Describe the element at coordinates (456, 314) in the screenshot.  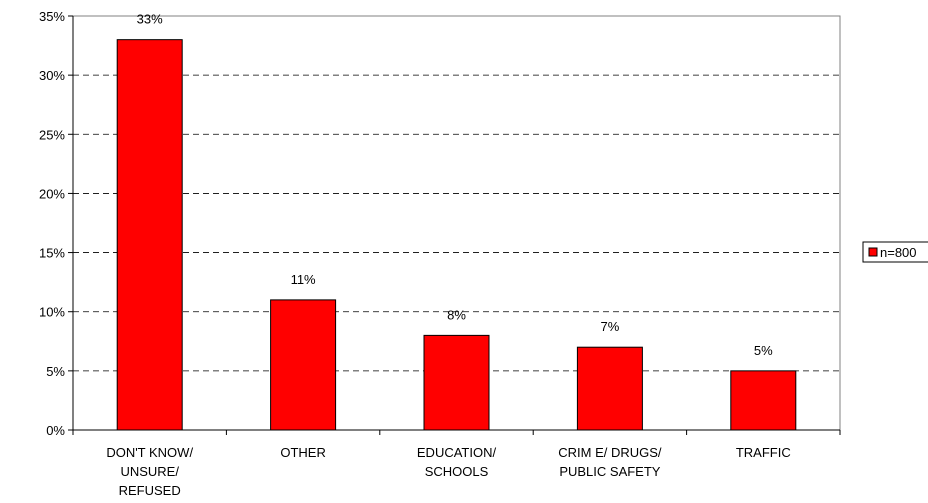
I see `data-label: 8%` at that location.